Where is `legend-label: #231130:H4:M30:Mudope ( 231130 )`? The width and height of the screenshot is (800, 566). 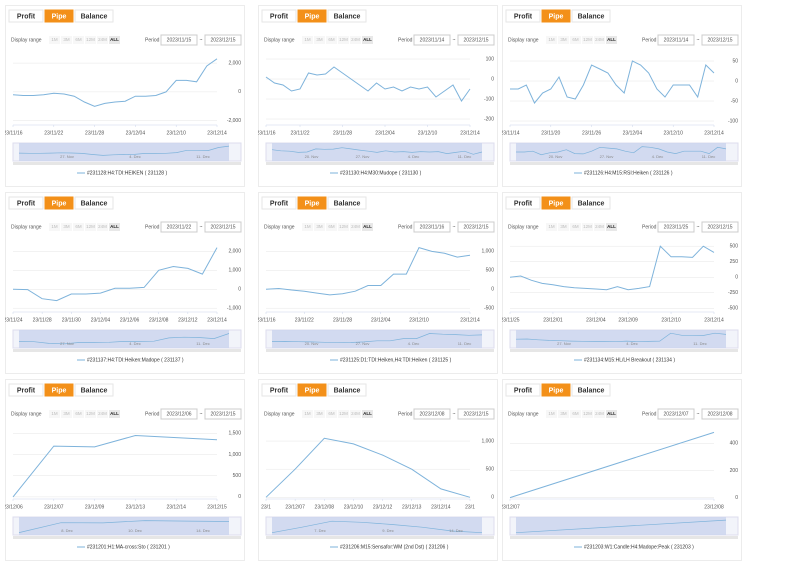 legend-label: #231130:H4:M30:Mudope ( 231130 ) is located at coordinates (381, 173).